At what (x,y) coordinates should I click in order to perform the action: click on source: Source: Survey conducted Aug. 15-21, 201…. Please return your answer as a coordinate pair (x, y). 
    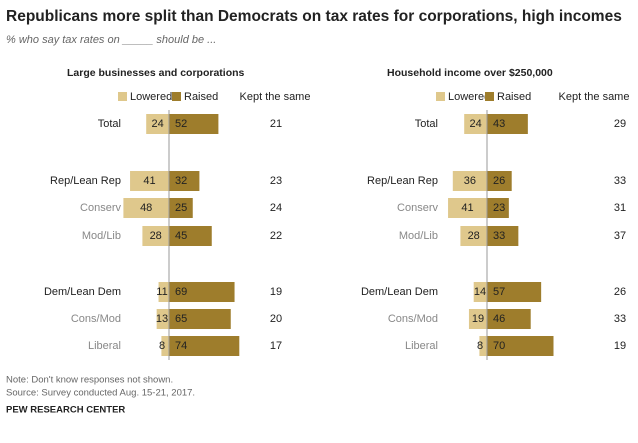
    Looking at the image, I should click on (100, 393).